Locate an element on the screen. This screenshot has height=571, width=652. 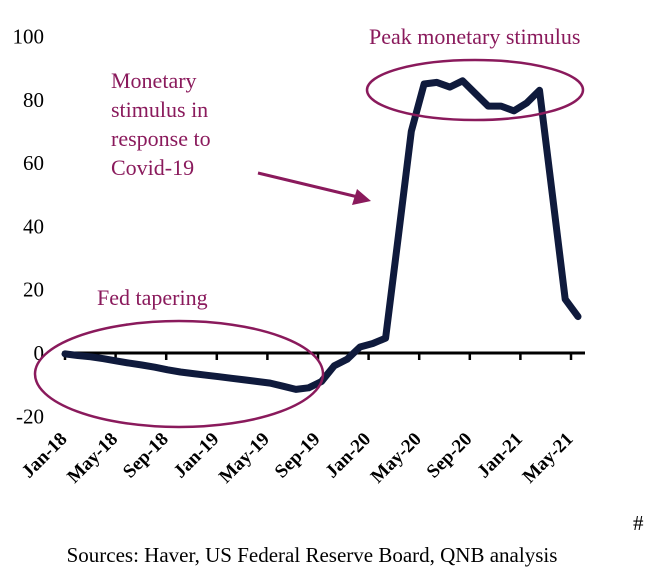
y-tick-label: 20 is located at coordinates (33, 290).